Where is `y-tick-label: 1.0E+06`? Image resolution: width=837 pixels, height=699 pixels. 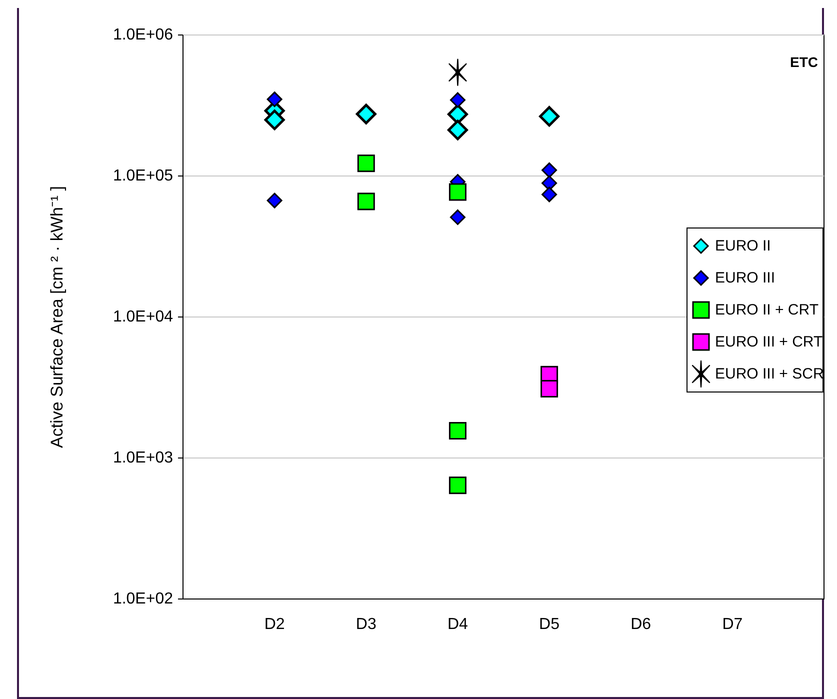
y-tick-label: 1.0E+06 is located at coordinates (143, 35).